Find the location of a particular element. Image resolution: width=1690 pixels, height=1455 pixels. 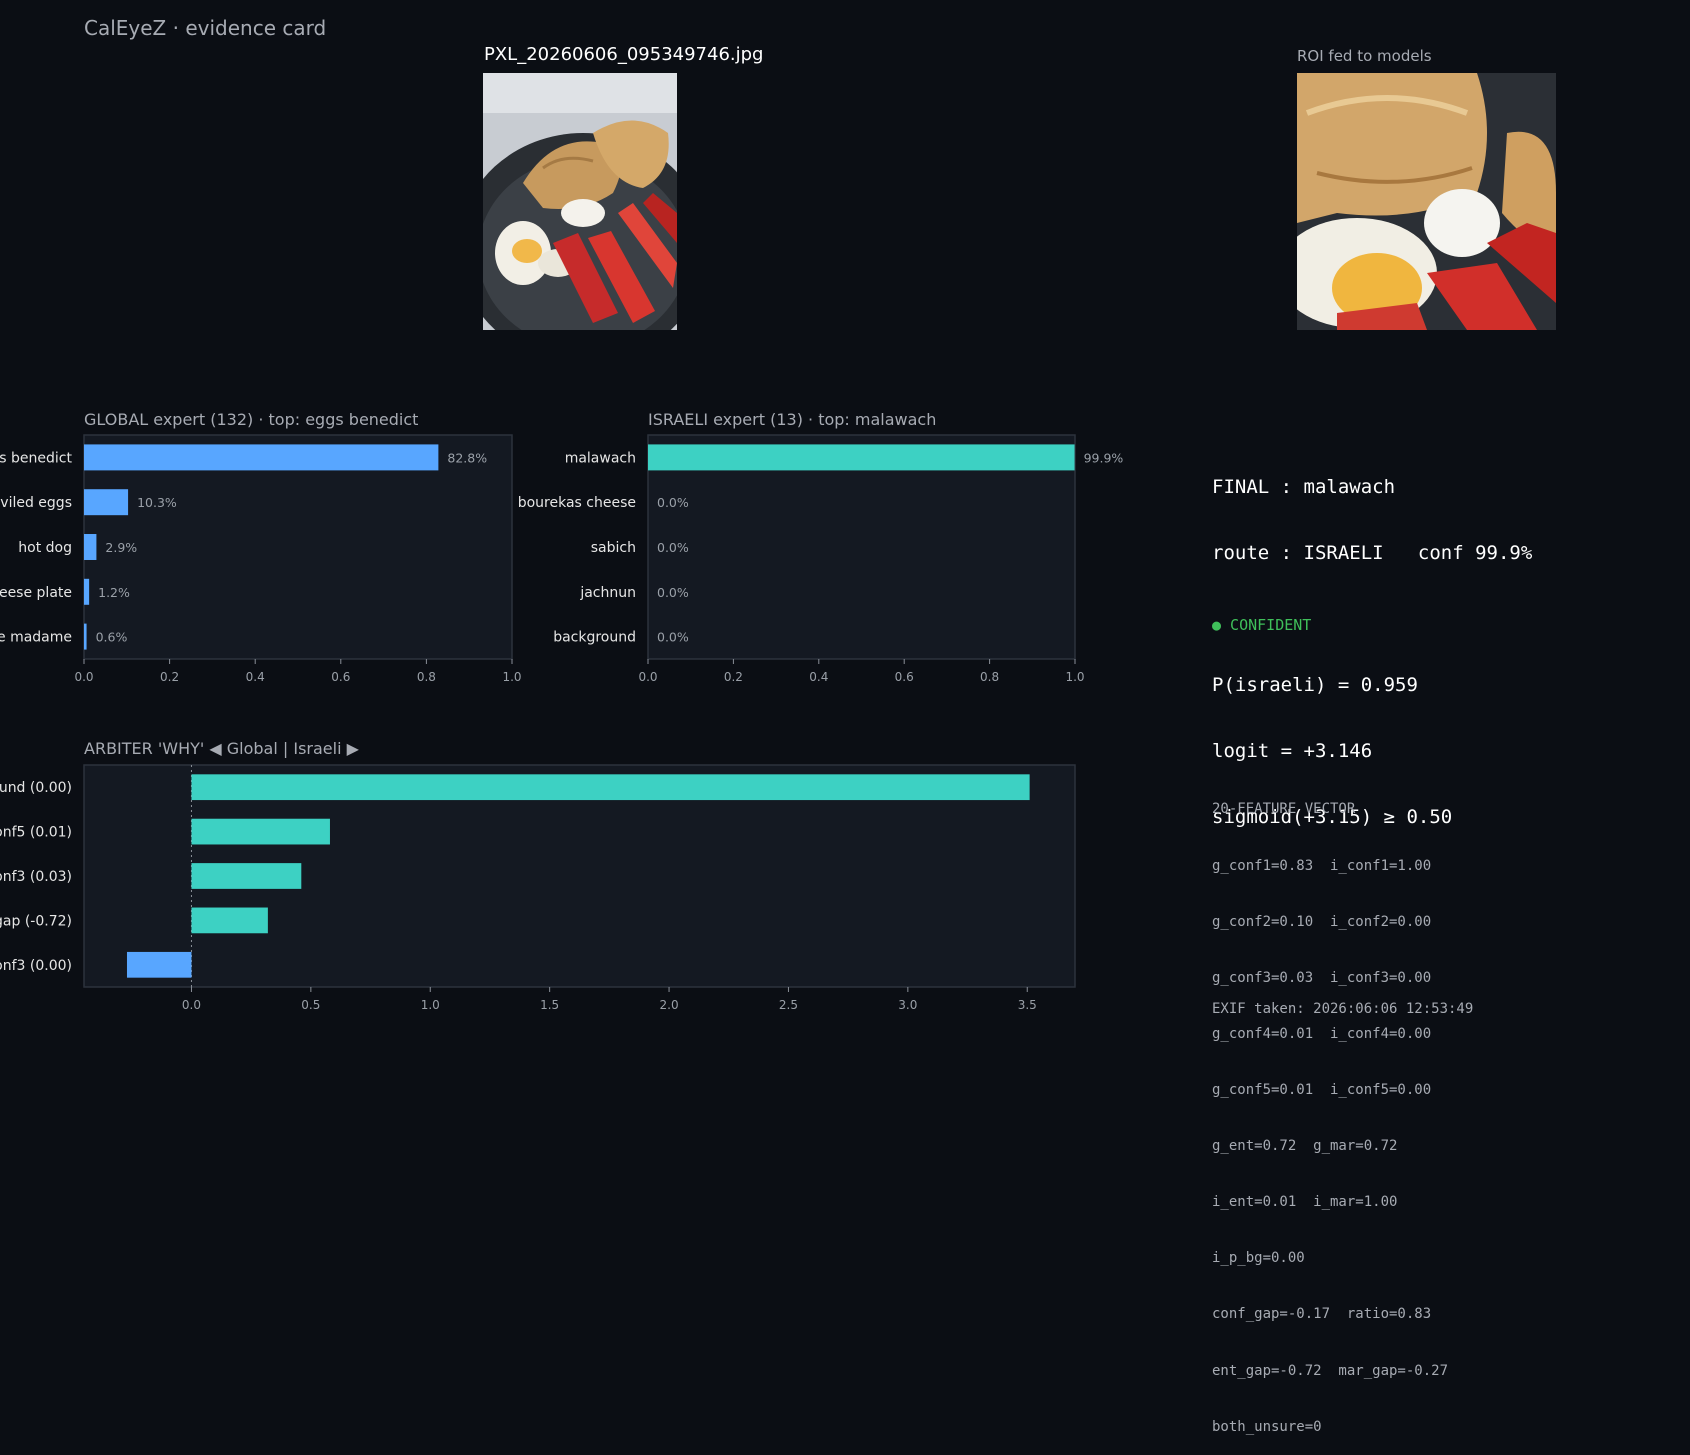

feature-vector-title: 20-FEATURE VECTOR is located at coordinates (1284, 809).